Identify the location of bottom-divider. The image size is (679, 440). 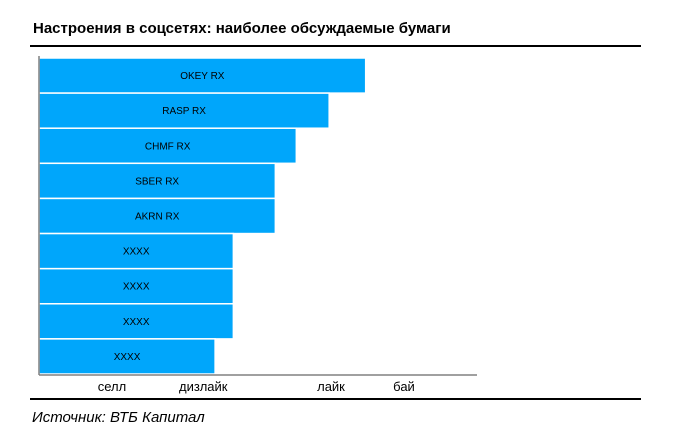
(335, 399).